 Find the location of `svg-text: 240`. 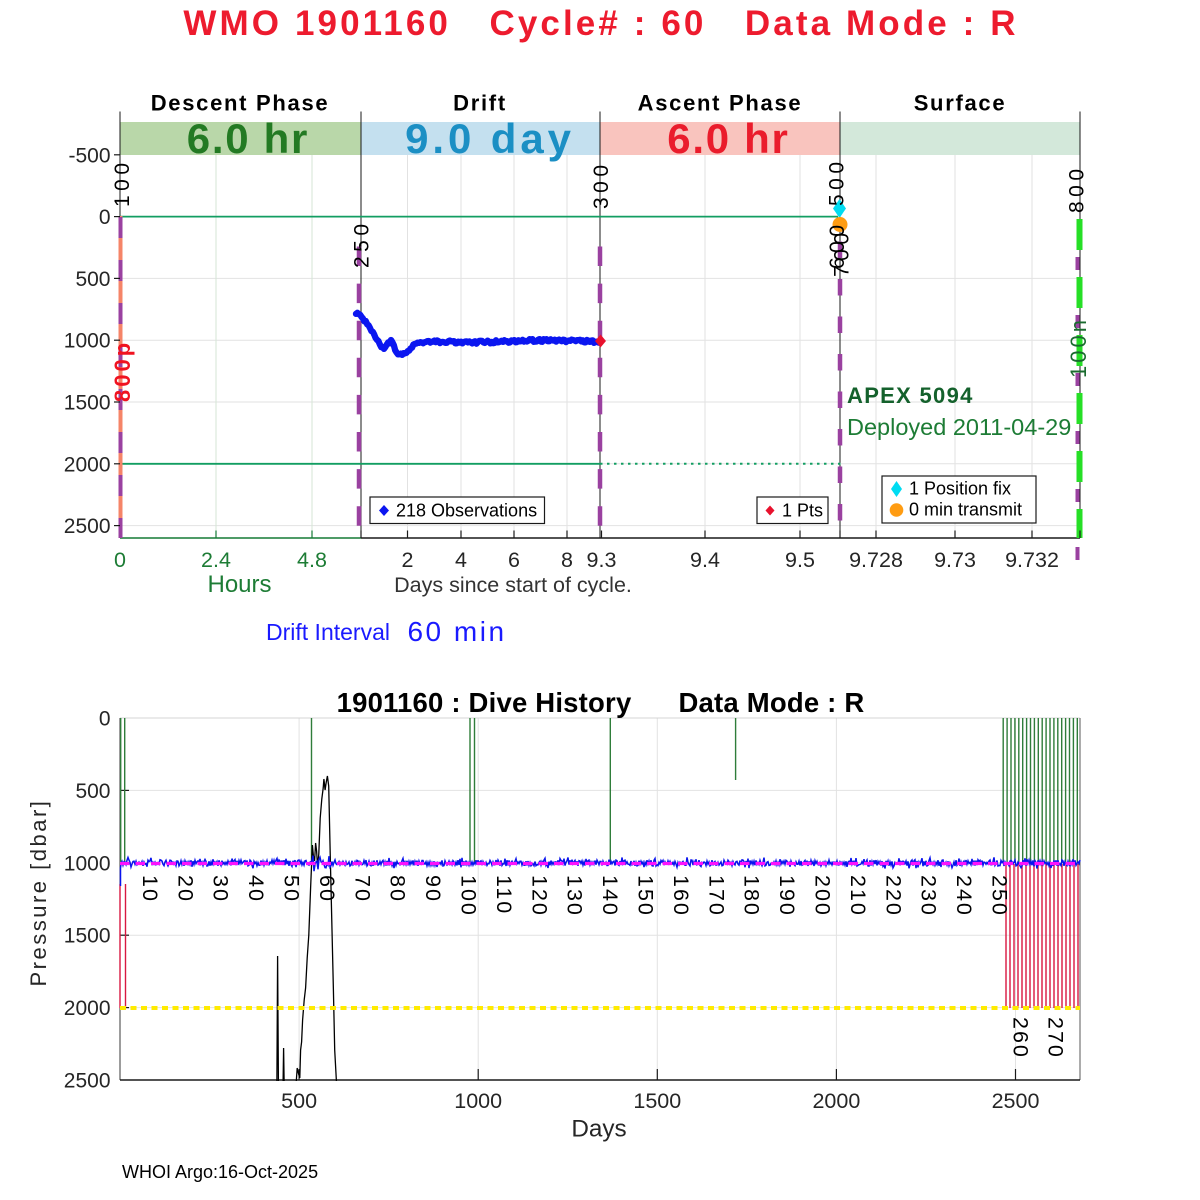

svg-text: 240 is located at coordinates (964, 896).